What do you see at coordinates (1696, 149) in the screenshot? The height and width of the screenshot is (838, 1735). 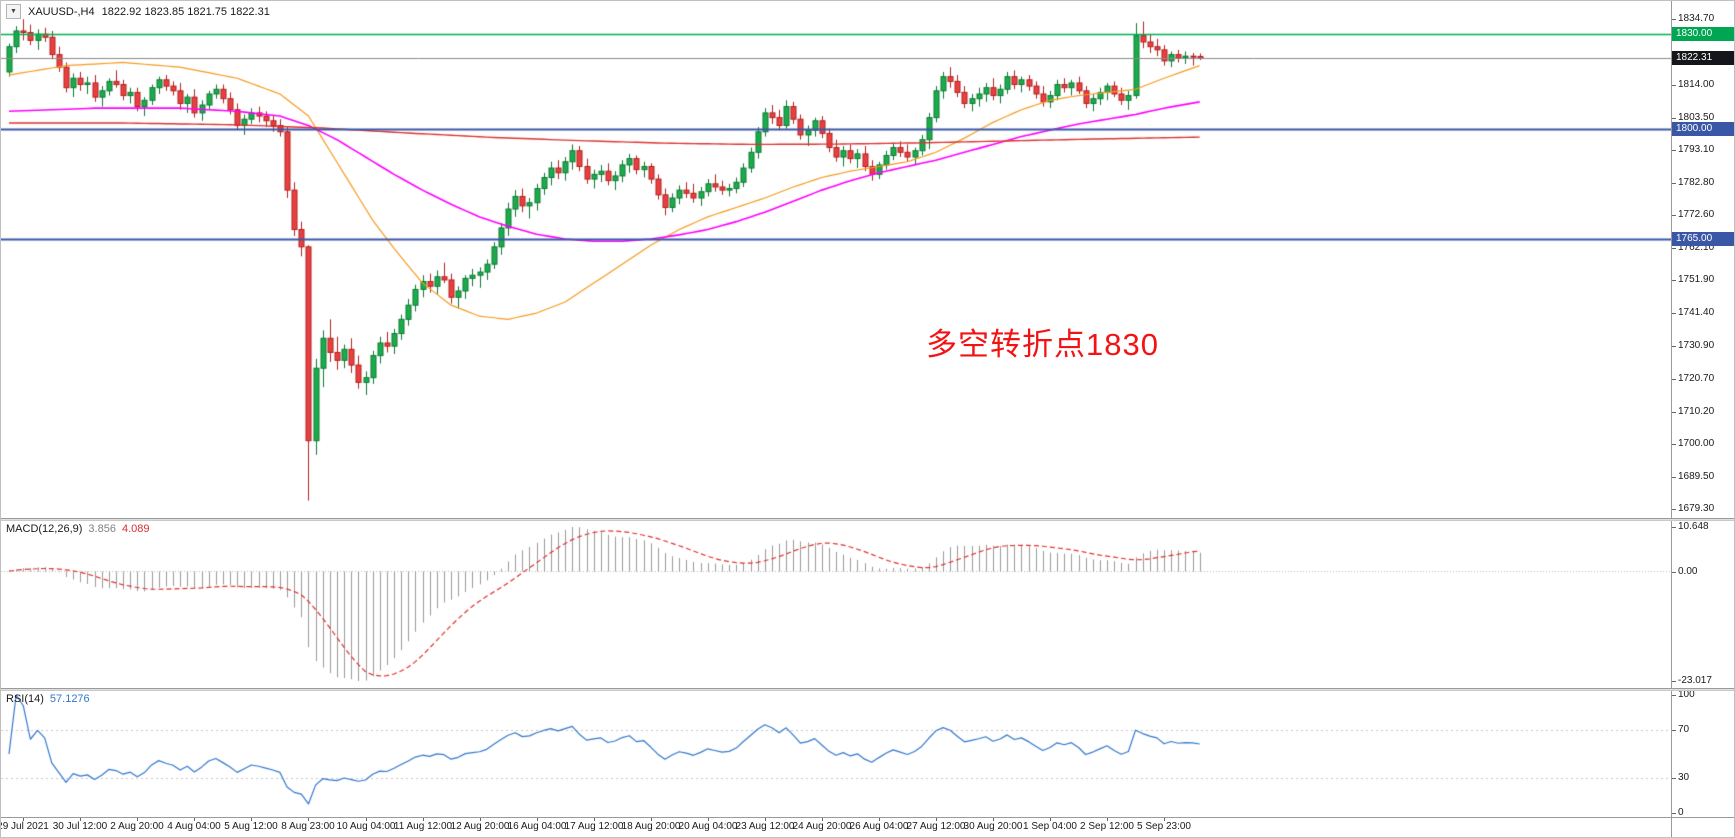 I see `price-tick-label: 1793.10` at bounding box center [1696, 149].